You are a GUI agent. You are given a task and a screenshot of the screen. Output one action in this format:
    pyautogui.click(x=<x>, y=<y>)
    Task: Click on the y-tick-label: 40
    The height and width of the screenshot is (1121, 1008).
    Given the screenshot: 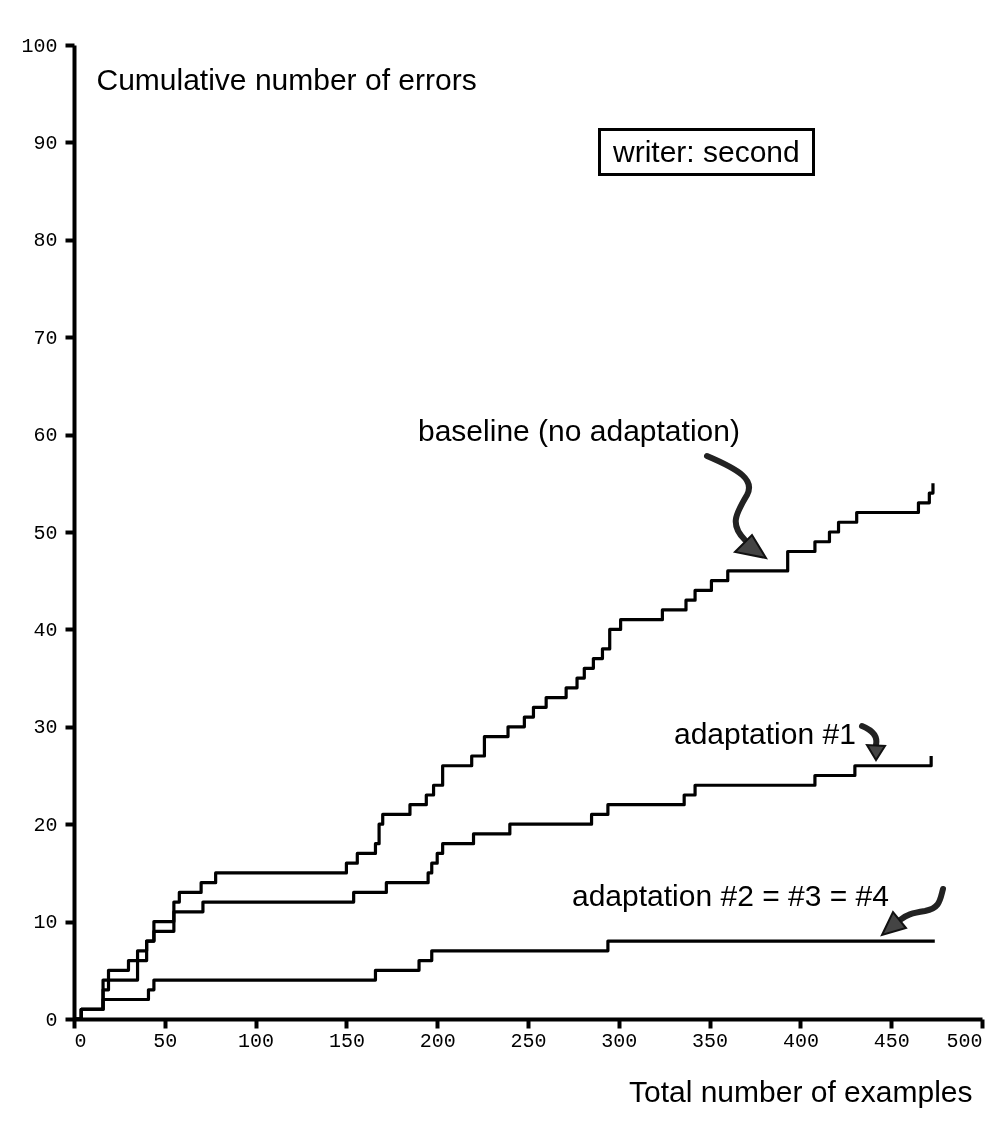 What is the action you would take?
    pyautogui.click(x=45, y=630)
    